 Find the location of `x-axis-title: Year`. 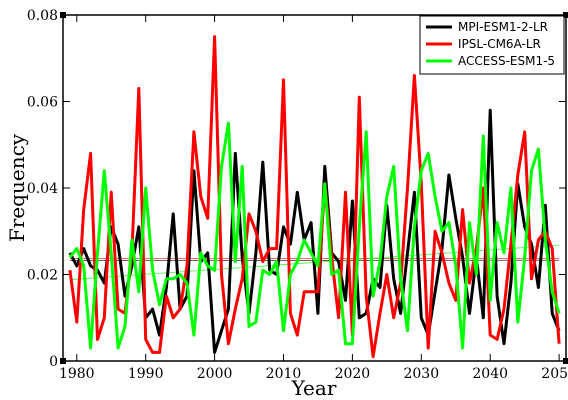

x-axis-title: Year is located at coordinates (314, 388).